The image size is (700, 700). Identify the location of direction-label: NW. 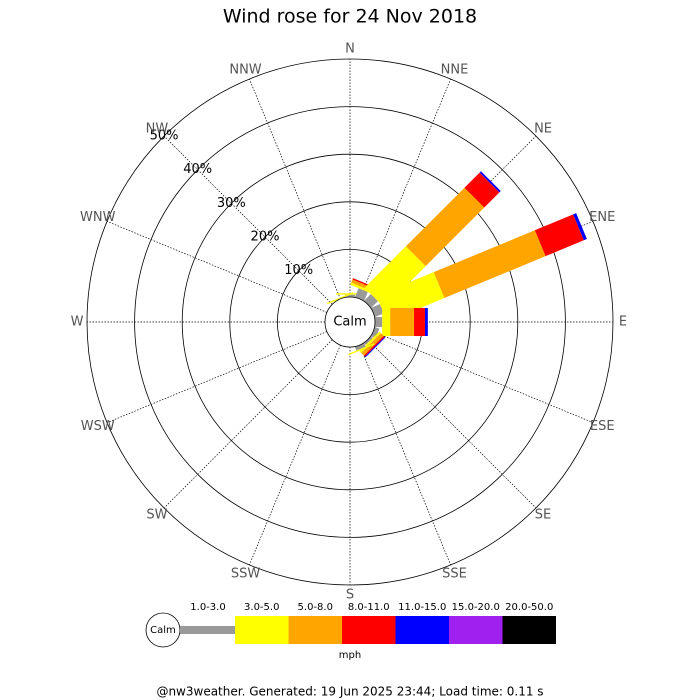
(157, 128).